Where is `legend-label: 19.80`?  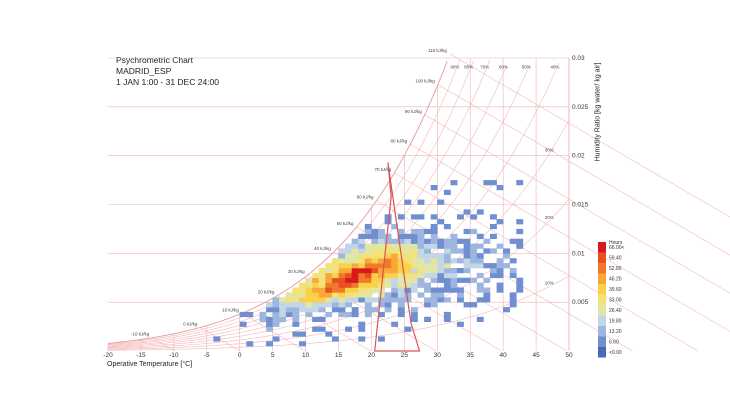
legend-label: 19.80 is located at coordinates (615, 322).